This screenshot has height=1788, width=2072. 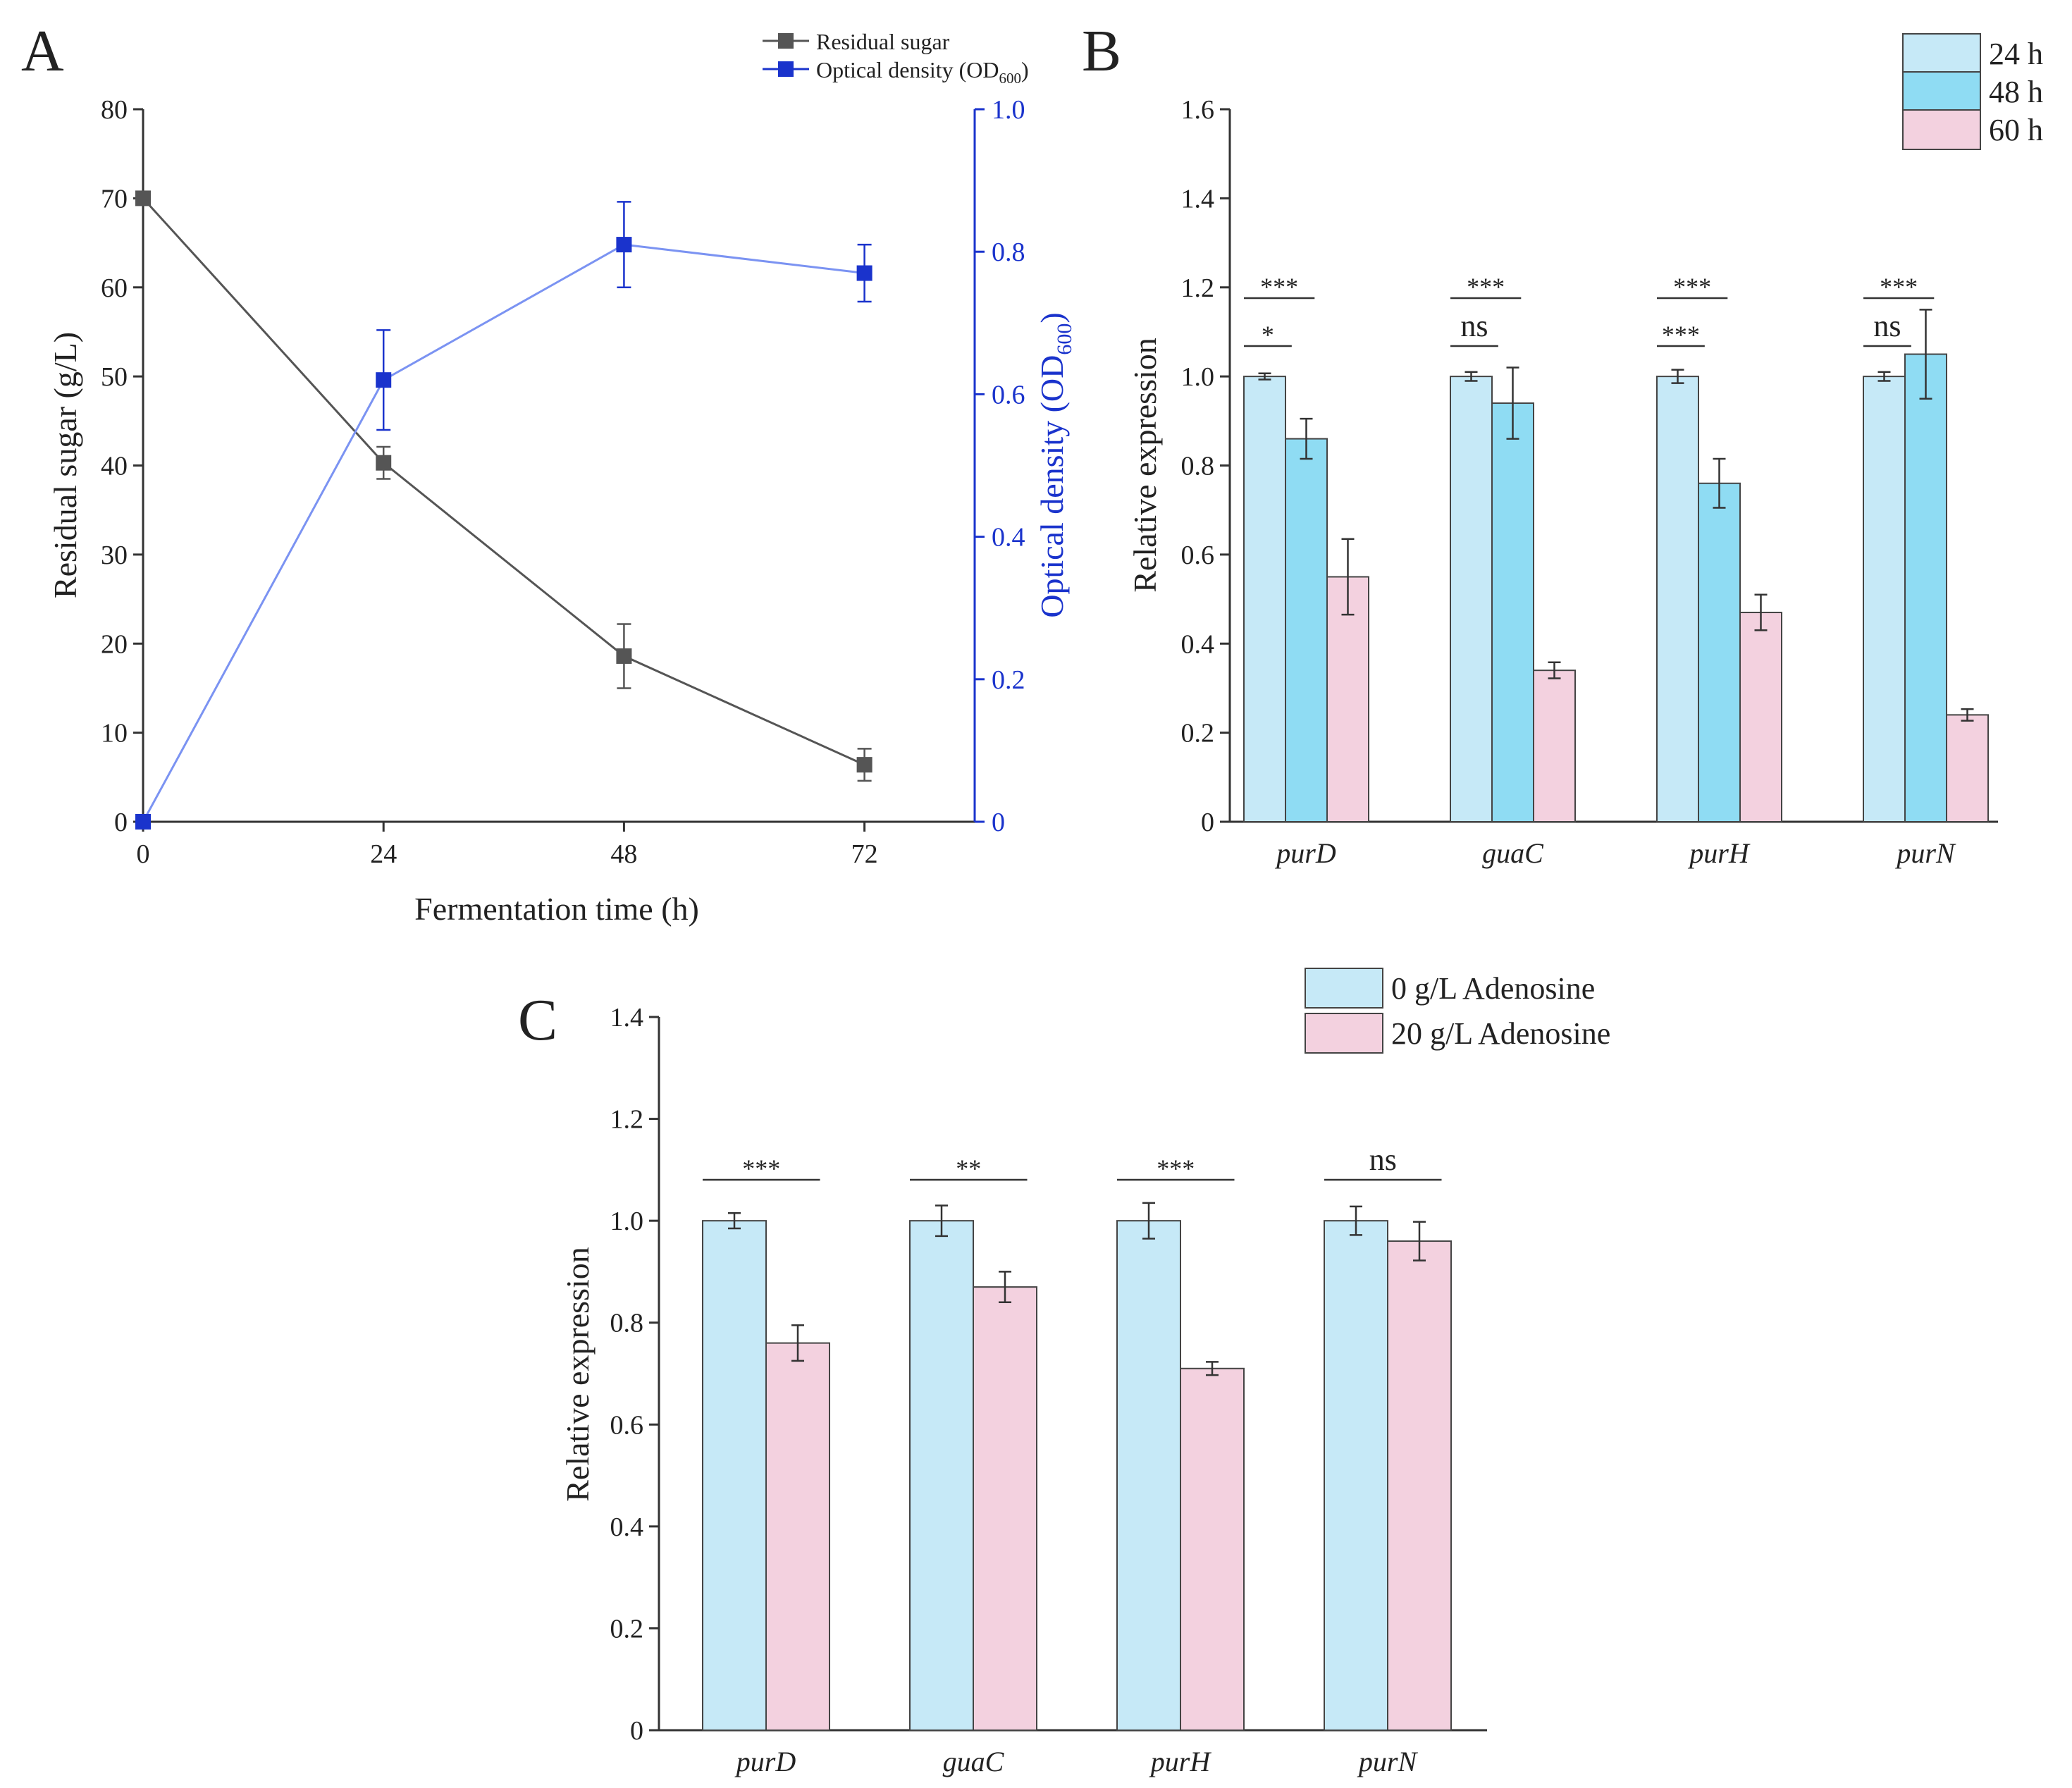 I want to click on series-sugar-line, so click(x=503, y=482).